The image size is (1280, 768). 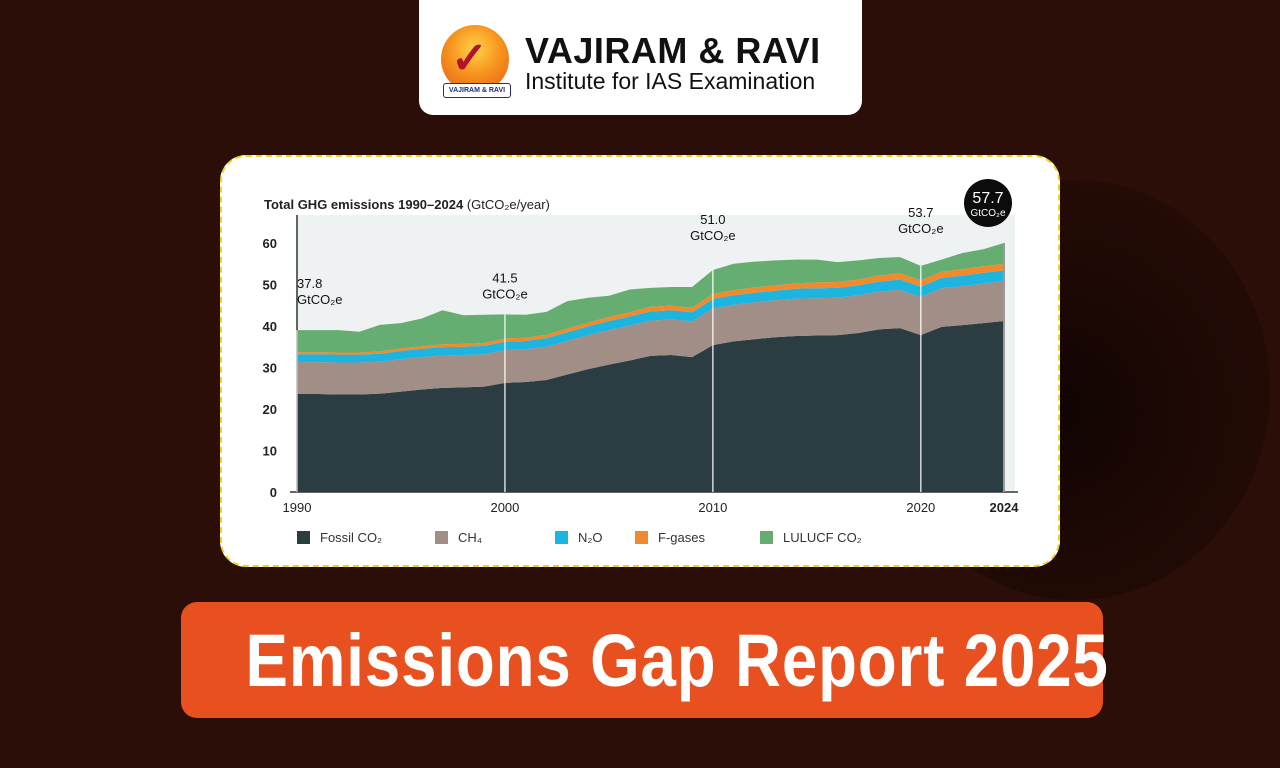 What do you see at coordinates (650, 406) in the screenshot?
I see `area-fossil-co-` at bounding box center [650, 406].